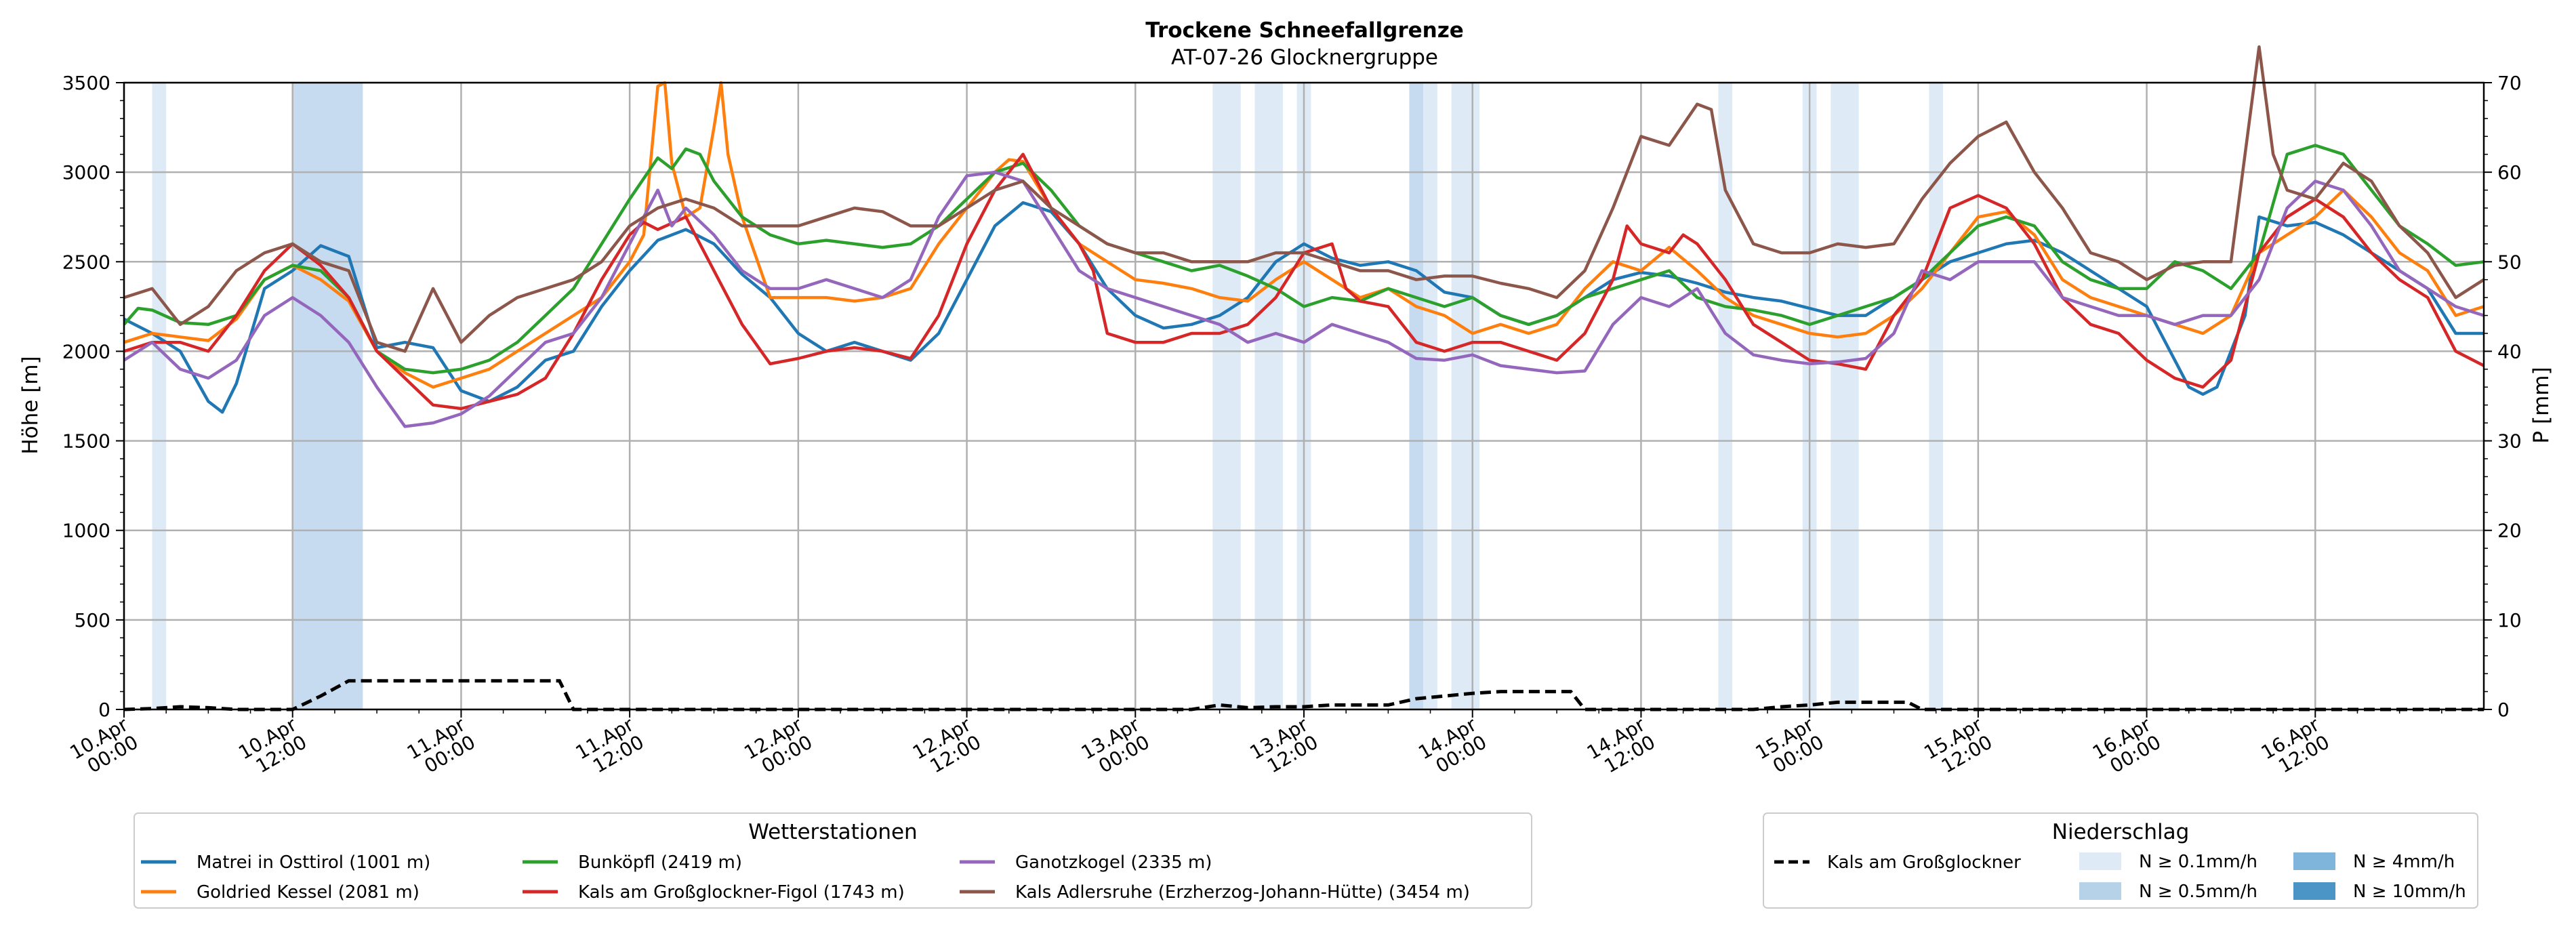 This screenshot has height=929, width=2576. Describe the element at coordinates (308, 892) in the screenshot. I see `legend-station-label: Goldried Kessel (2081 m)` at that location.